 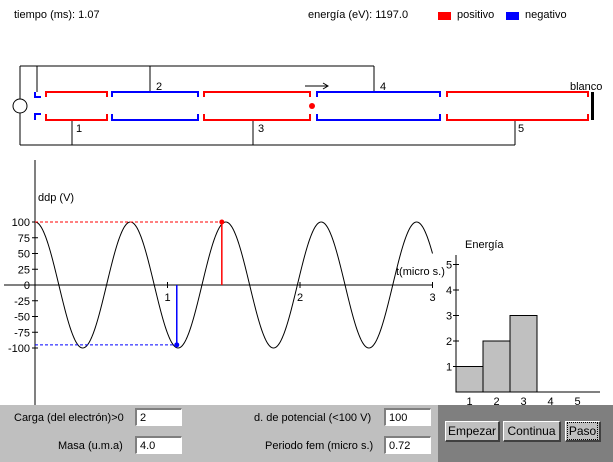 What do you see at coordinates (159, 87) in the screenshot?
I see `tube-label-2: 2` at bounding box center [159, 87].